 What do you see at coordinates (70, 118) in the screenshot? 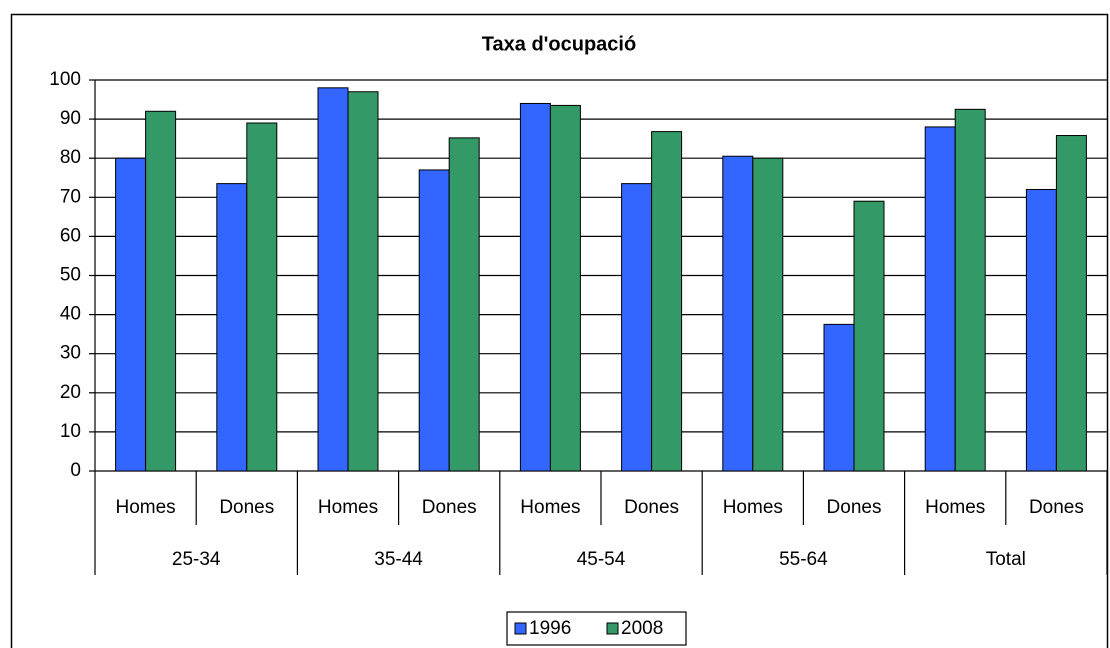
I see `y-tick-label: 90` at bounding box center [70, 118].